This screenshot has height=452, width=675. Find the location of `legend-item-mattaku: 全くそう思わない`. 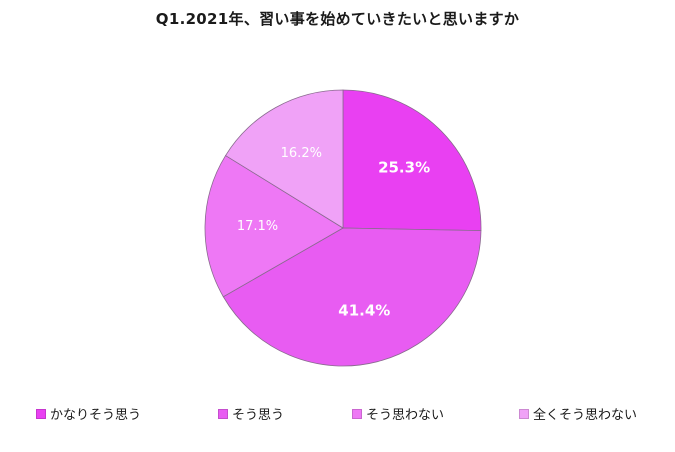

legend-item-mattaku: 全くそう思わない is located at coordinates (578, 413).